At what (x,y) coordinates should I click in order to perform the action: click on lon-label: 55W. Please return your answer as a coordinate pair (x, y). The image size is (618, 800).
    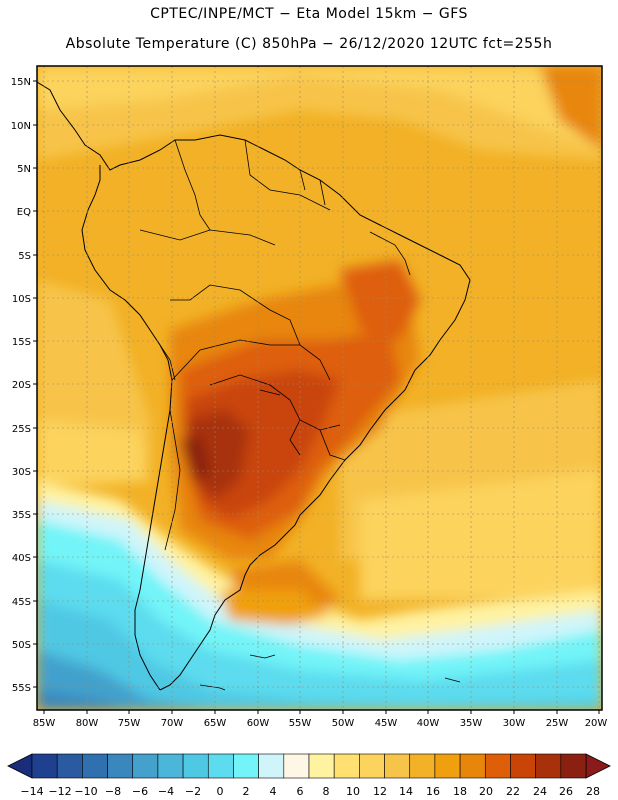
    Looking at the image, I should click on (300, 723).